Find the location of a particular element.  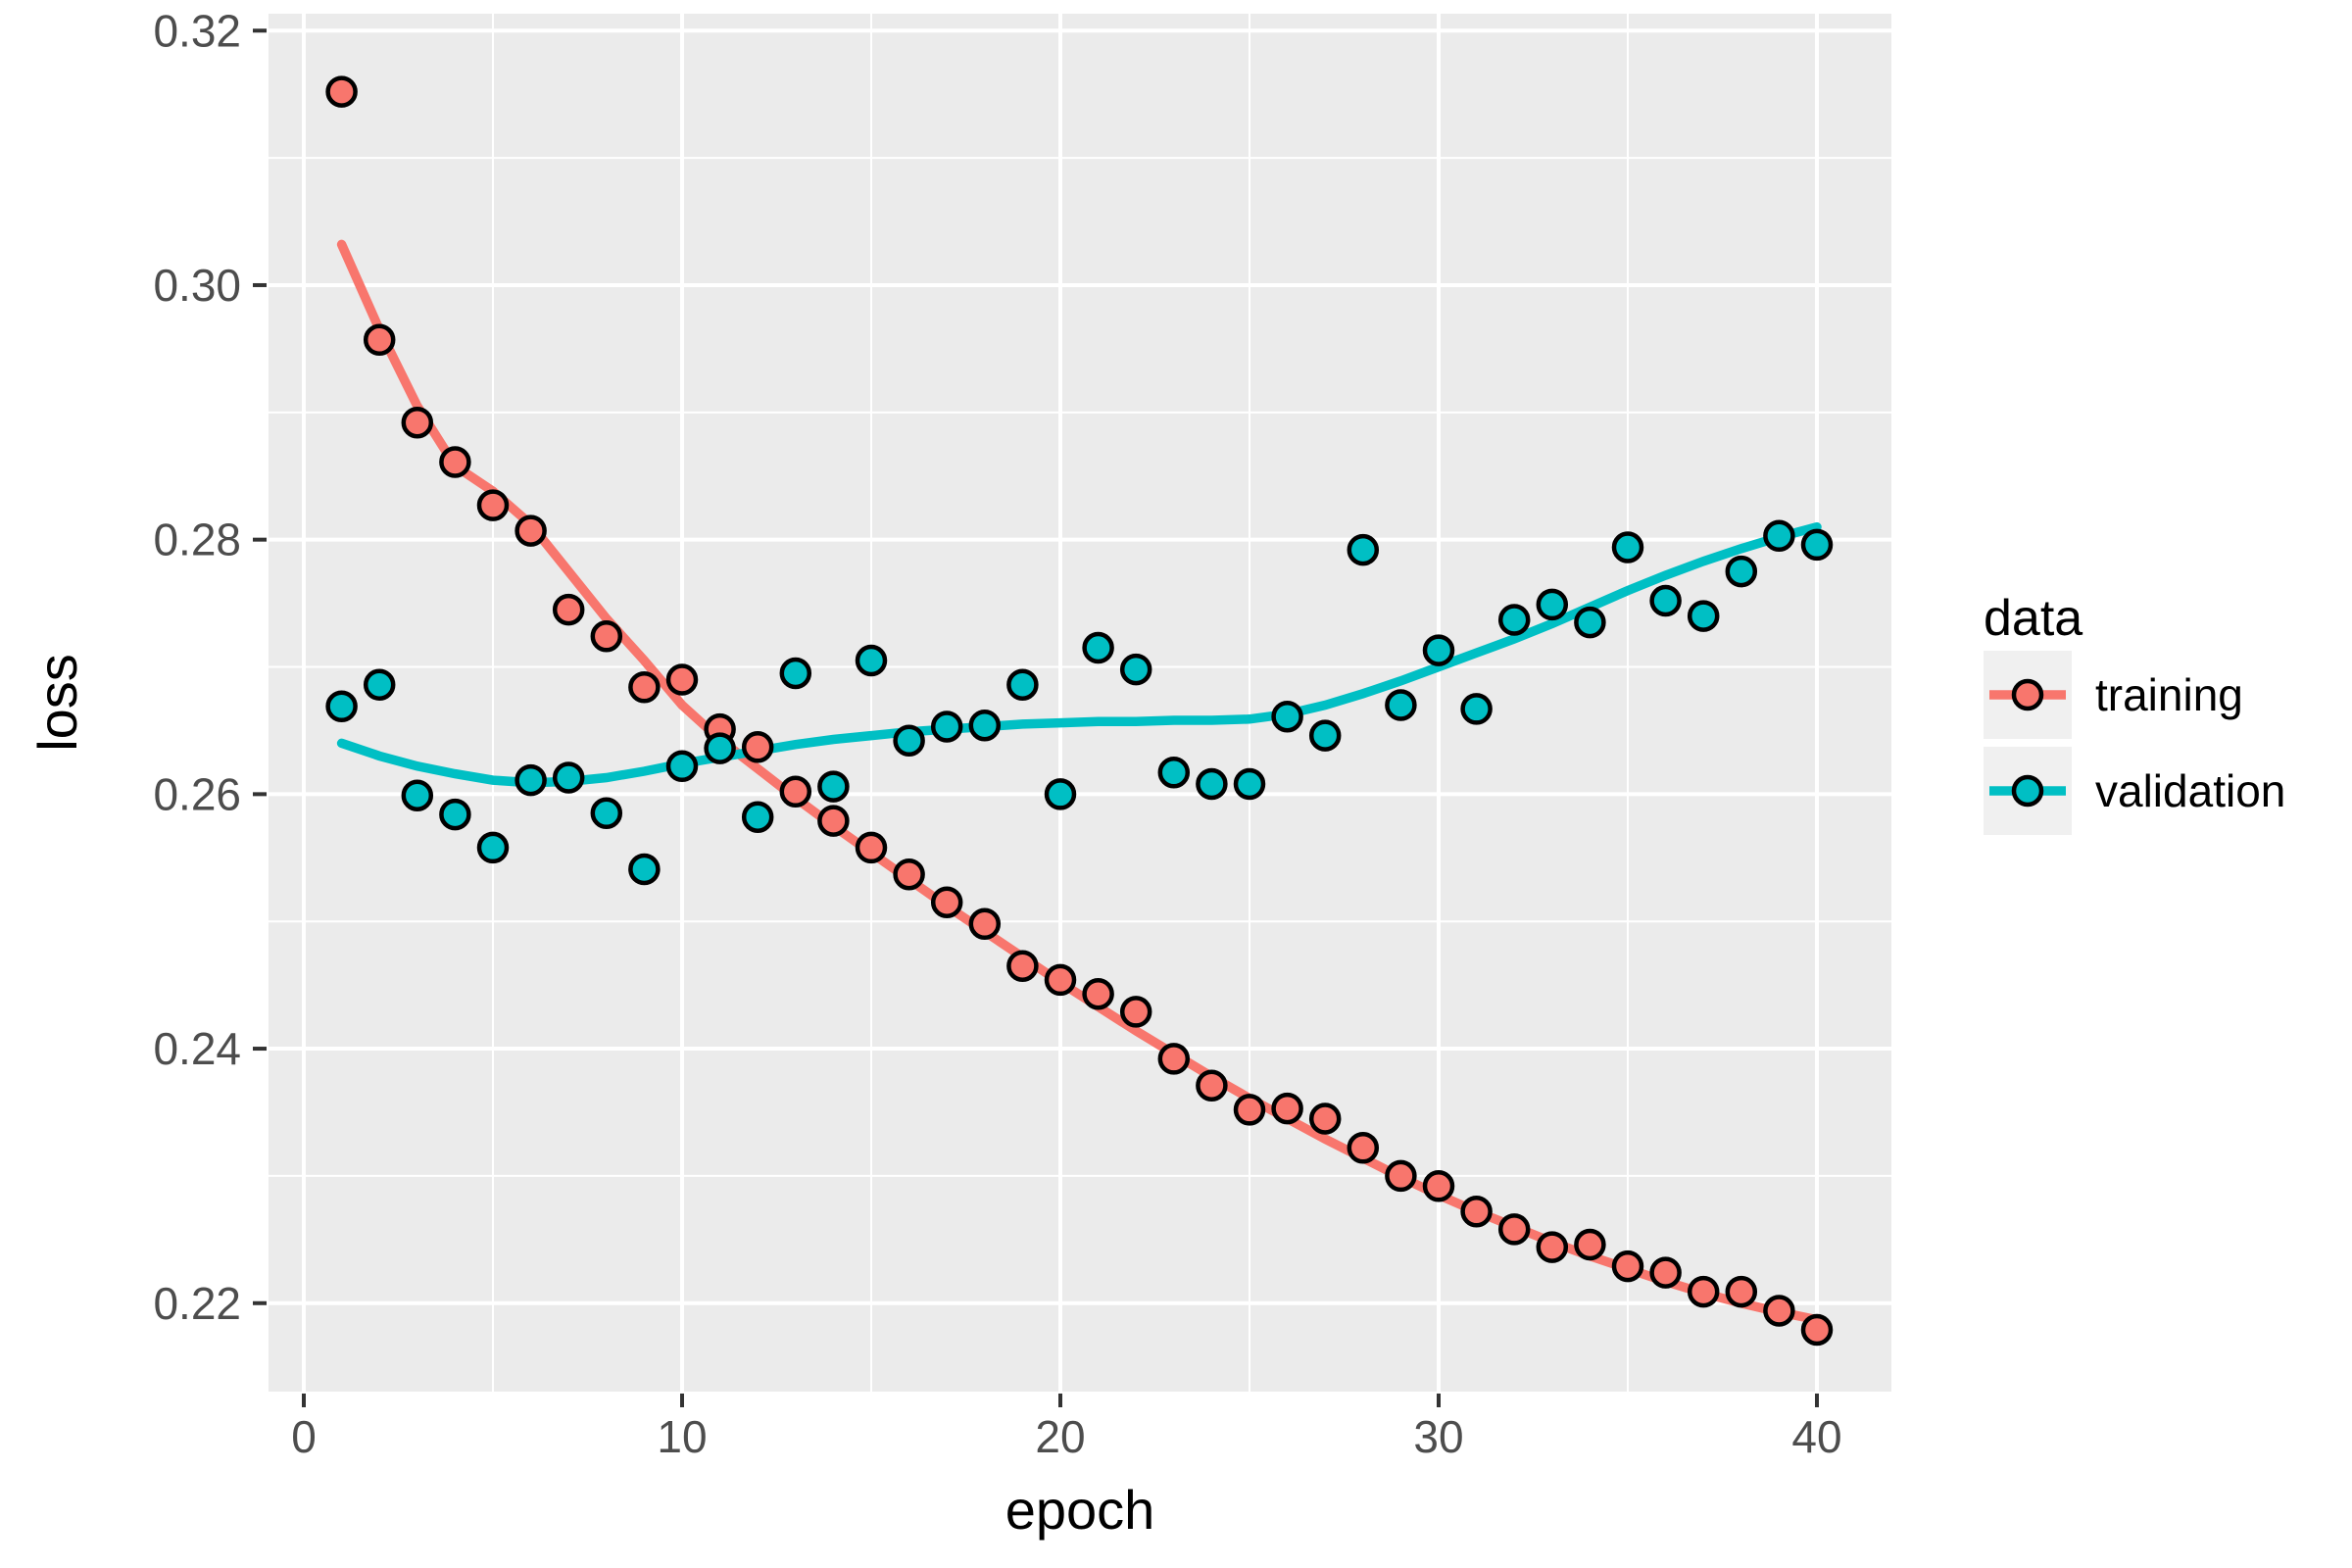

y-tick-label: 0.26 is located at coordinates (197, 793).